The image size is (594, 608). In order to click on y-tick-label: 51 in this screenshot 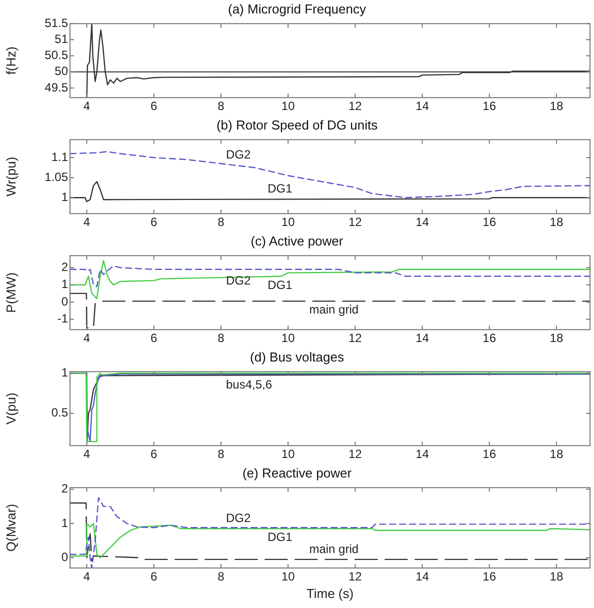, I will do `click(61, 39)`.